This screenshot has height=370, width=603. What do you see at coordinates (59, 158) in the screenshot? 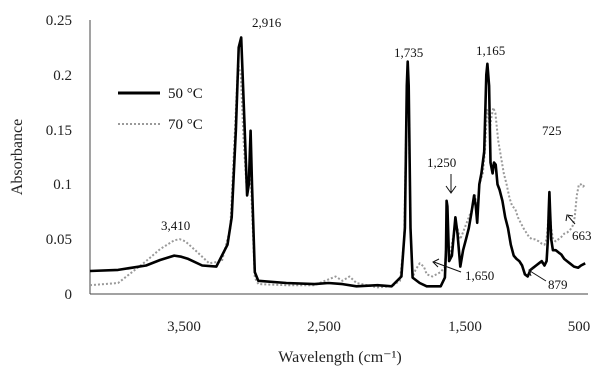
I see `y-tick-group: 0 0.05 0.1 0.15 0.2 0.25` at bounding box center [59, 158].